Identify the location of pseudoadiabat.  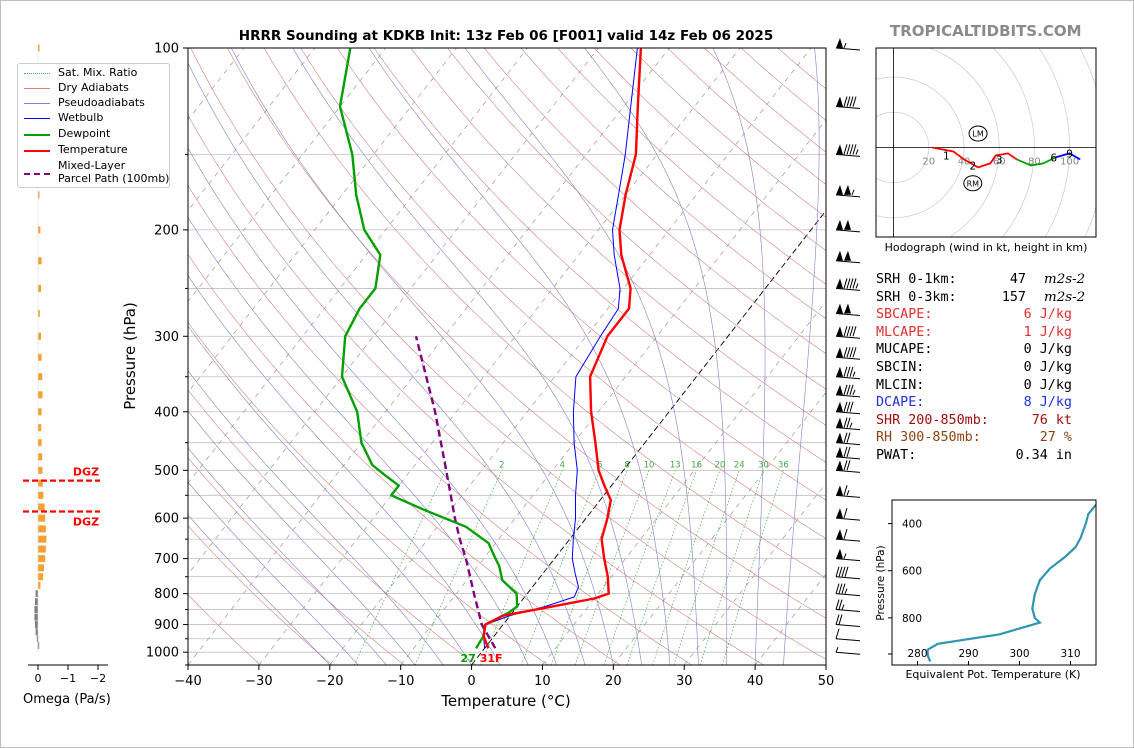
(273, 573).